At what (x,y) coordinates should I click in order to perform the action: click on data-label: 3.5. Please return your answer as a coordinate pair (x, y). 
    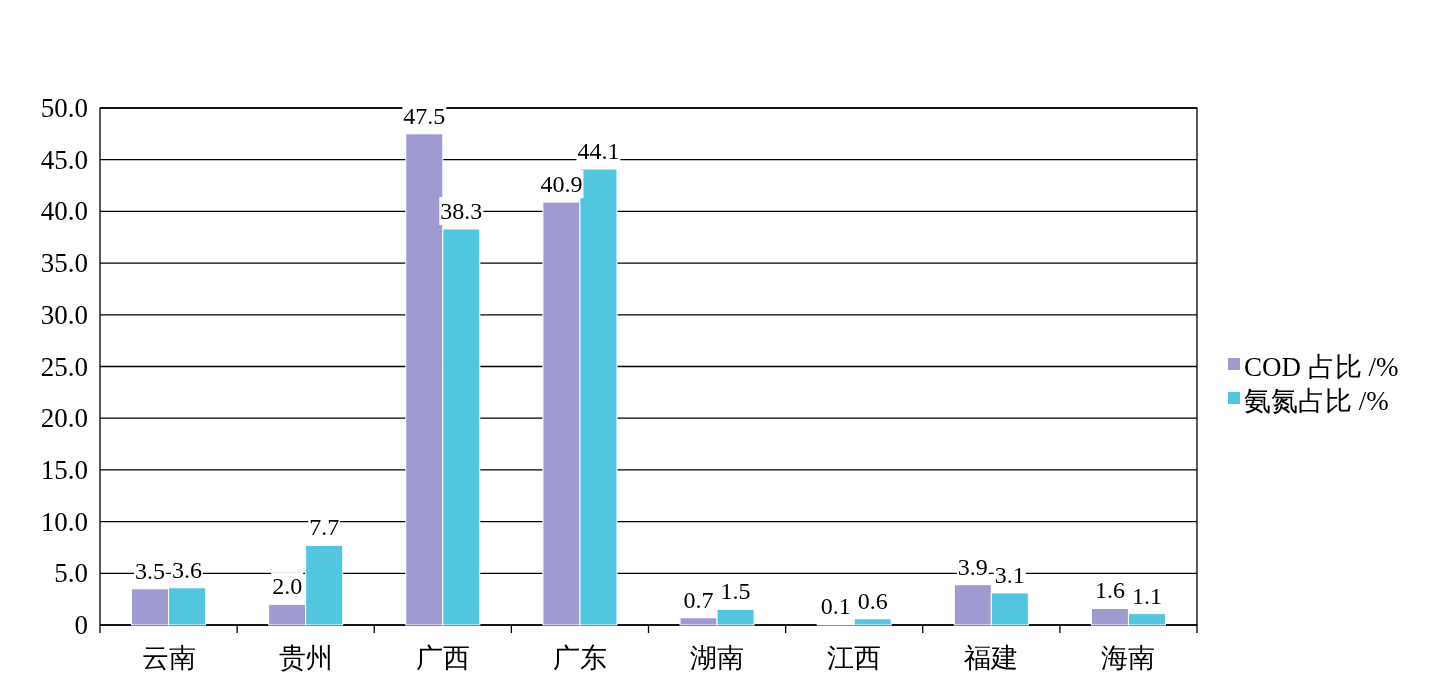
    Looking at the image, I should click on (150, 570).